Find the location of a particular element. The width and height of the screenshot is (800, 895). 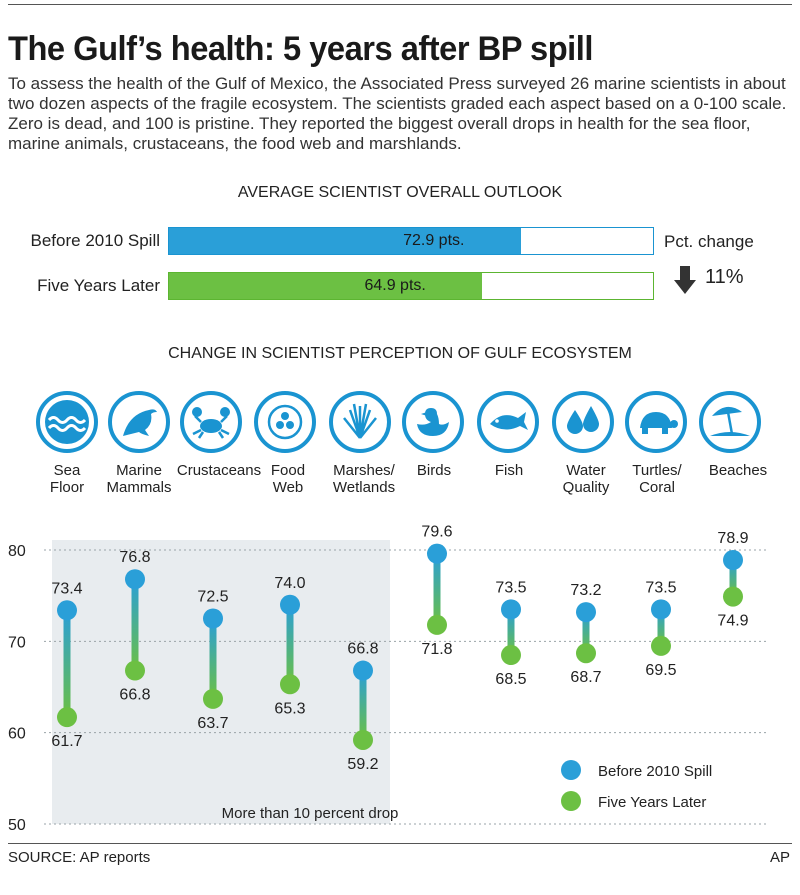

after-bar-fill is located at coordinates (326, 286).